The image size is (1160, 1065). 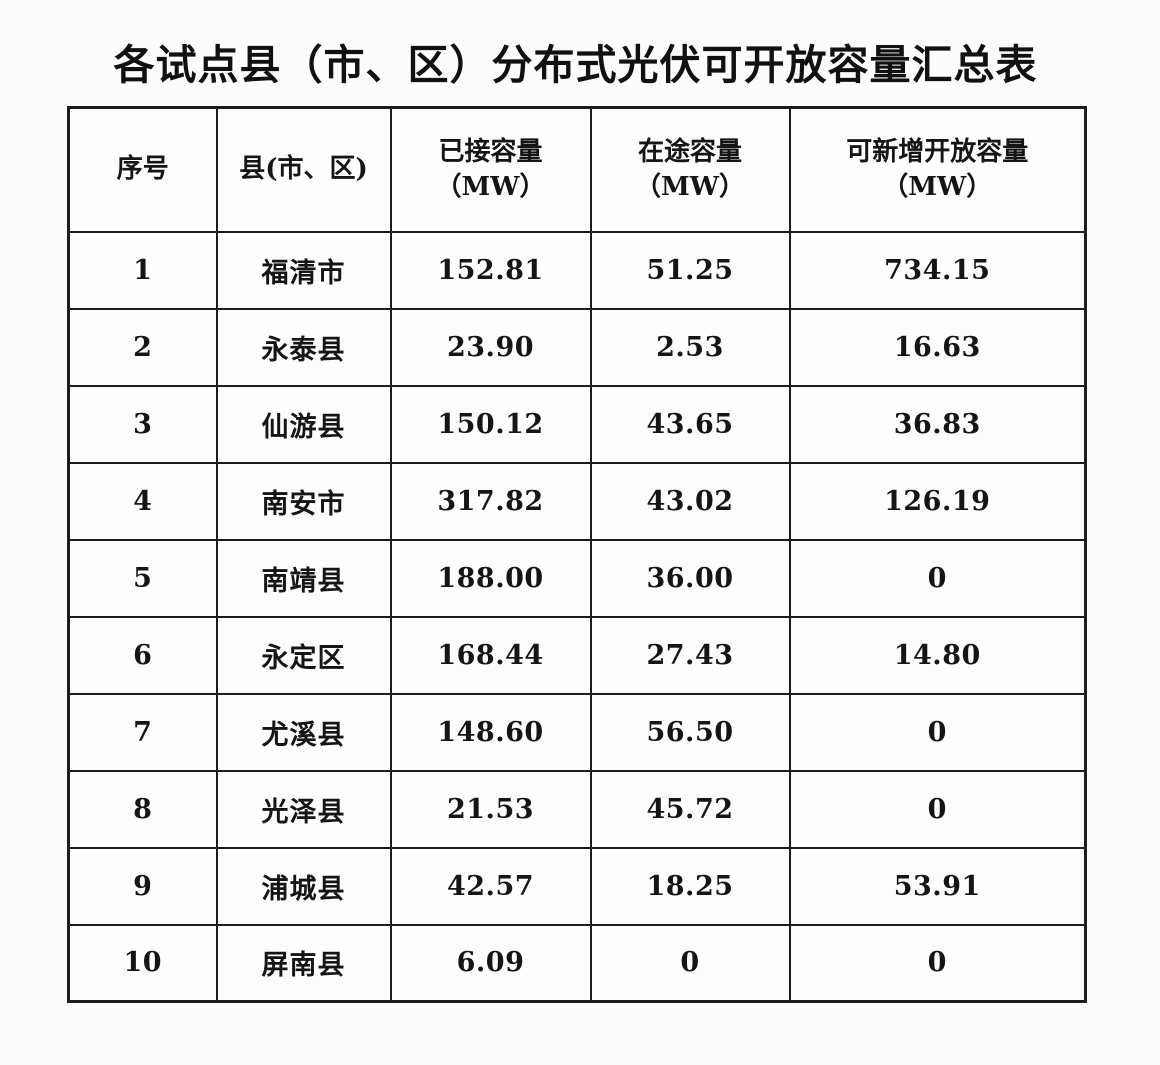 I want to click on cell-in-transit-capacity: 51.25, so click(x=690, y=270).